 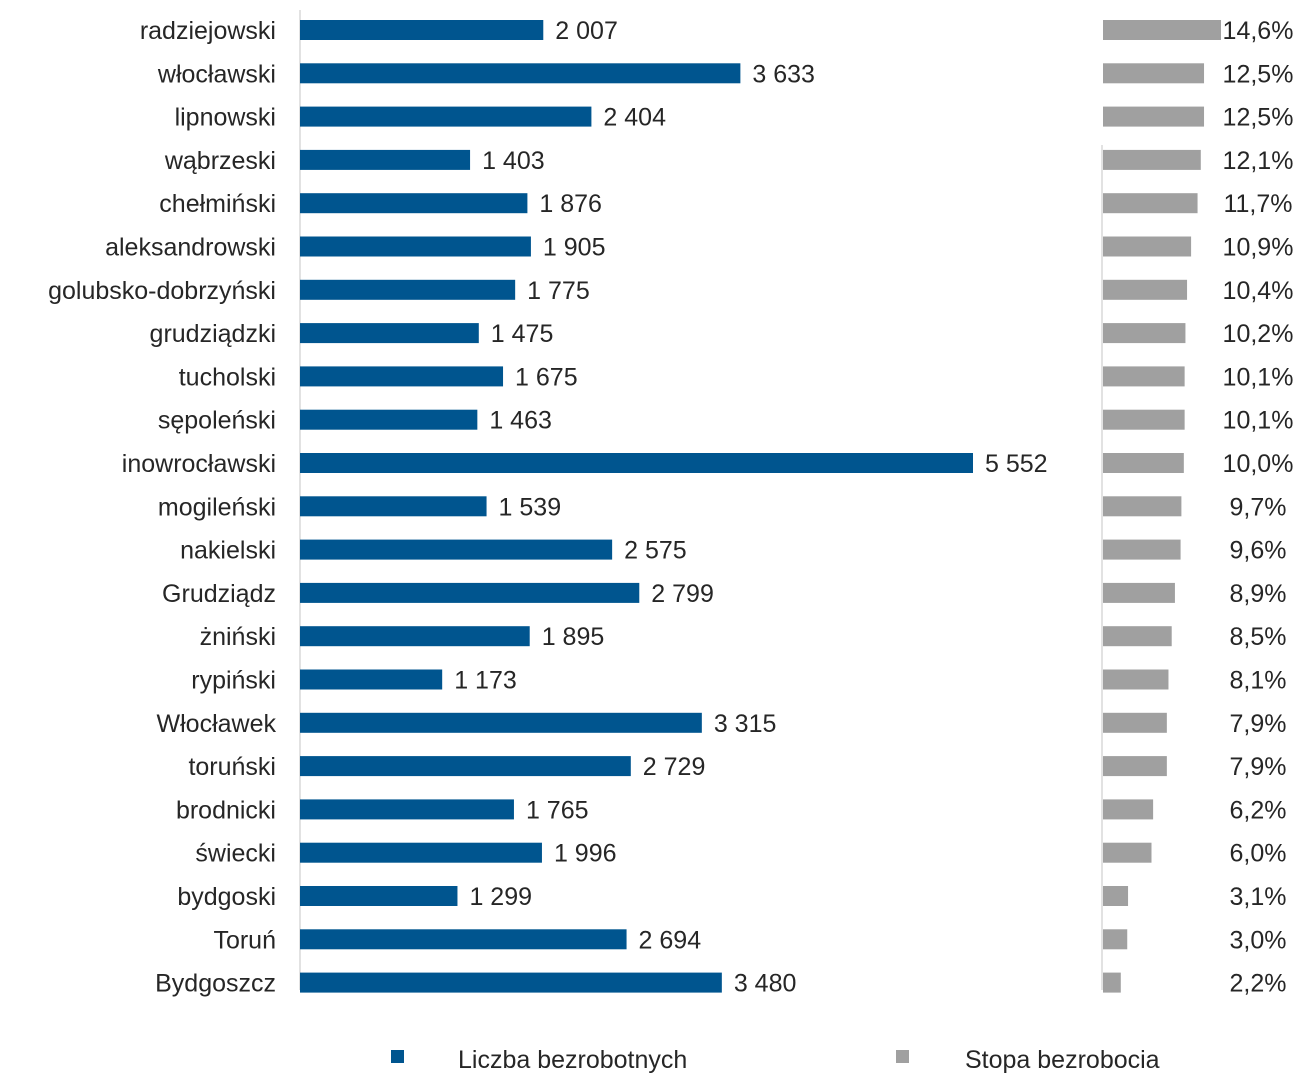 What do you see at coordinates (226, 897) in the screenshot?
I see `category-label: bydgoski` at bounding box center [226, 897].